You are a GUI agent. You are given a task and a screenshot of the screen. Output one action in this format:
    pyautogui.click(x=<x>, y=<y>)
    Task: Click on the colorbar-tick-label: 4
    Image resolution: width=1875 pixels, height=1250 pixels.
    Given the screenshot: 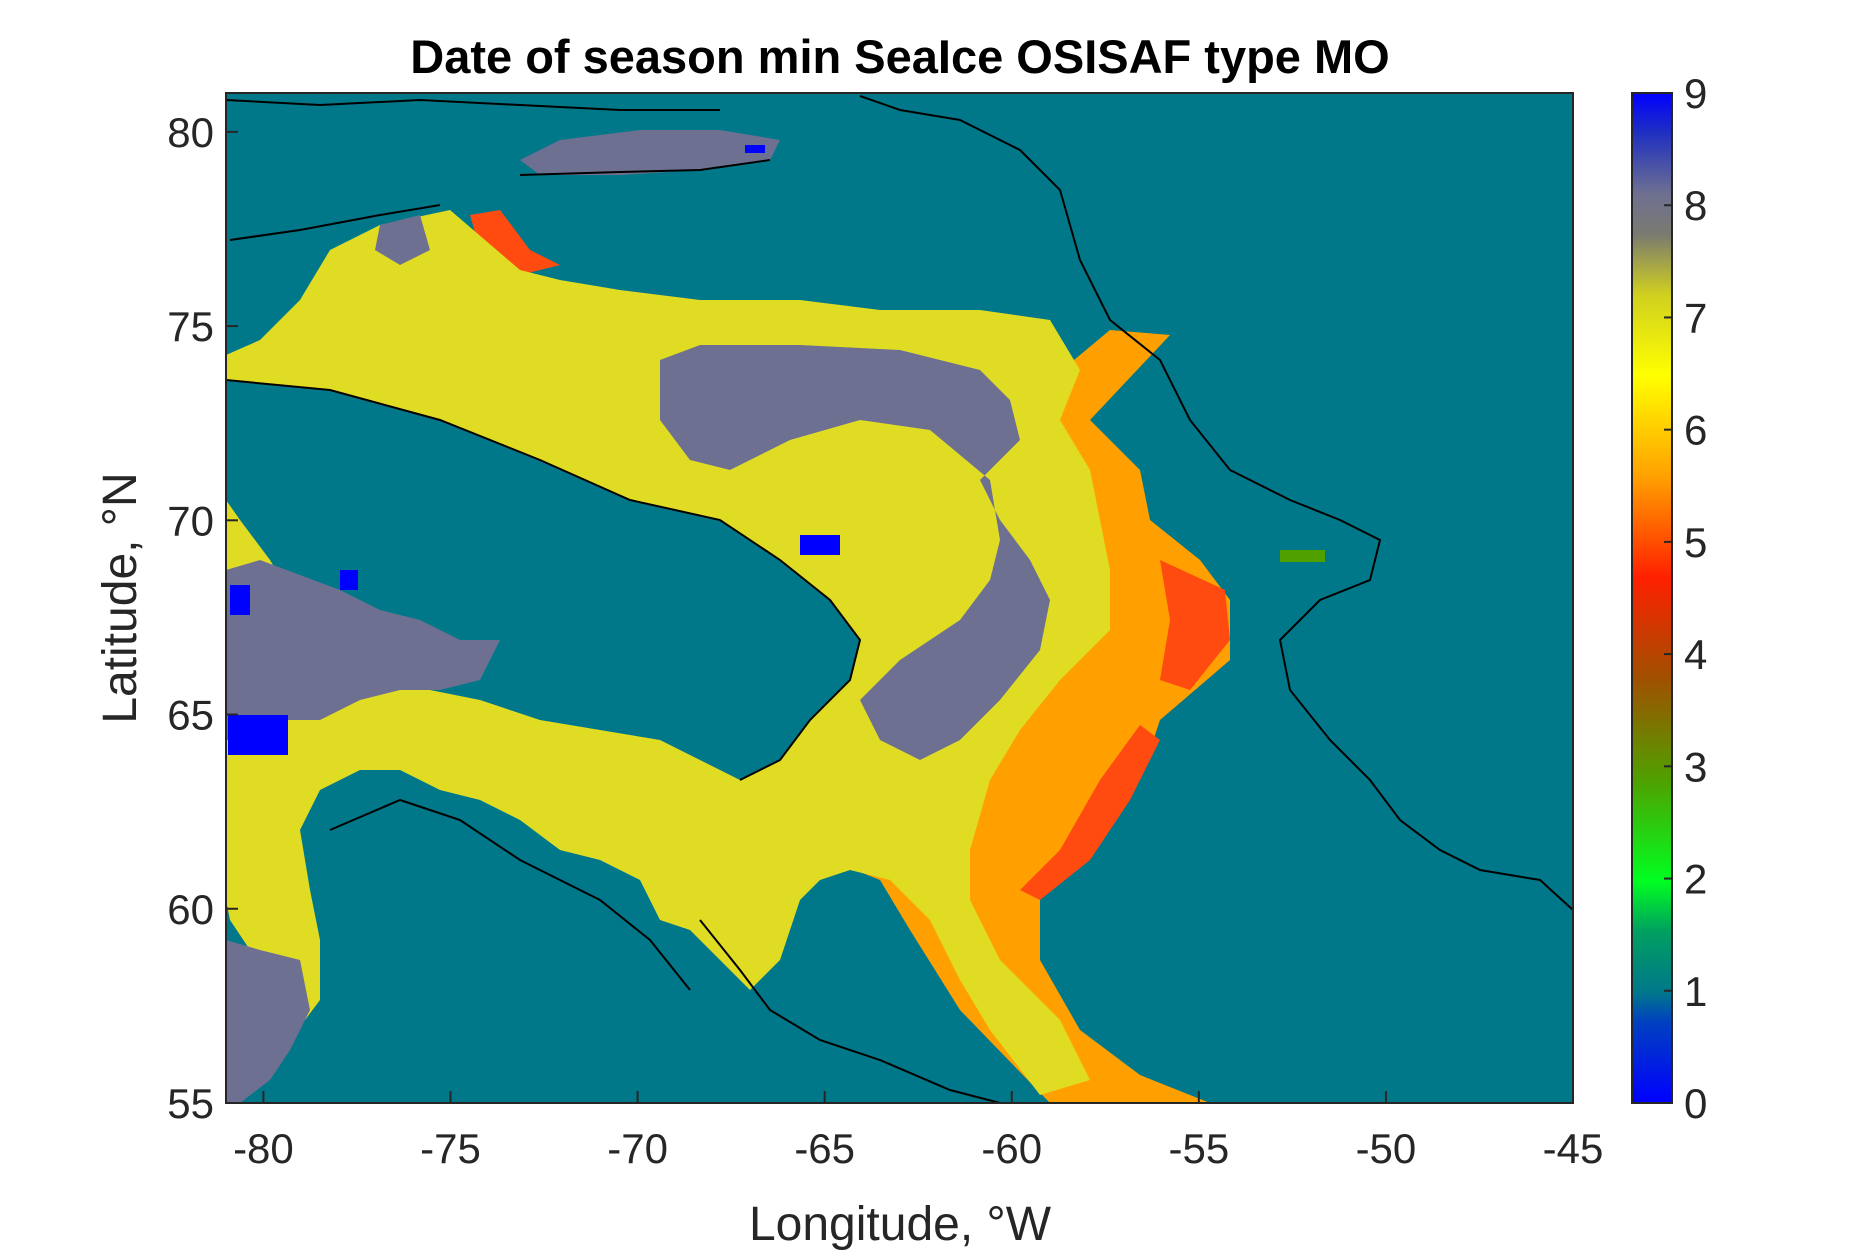 What is the action you would take?
    pyautogui.click(x=1695, y=654)
    